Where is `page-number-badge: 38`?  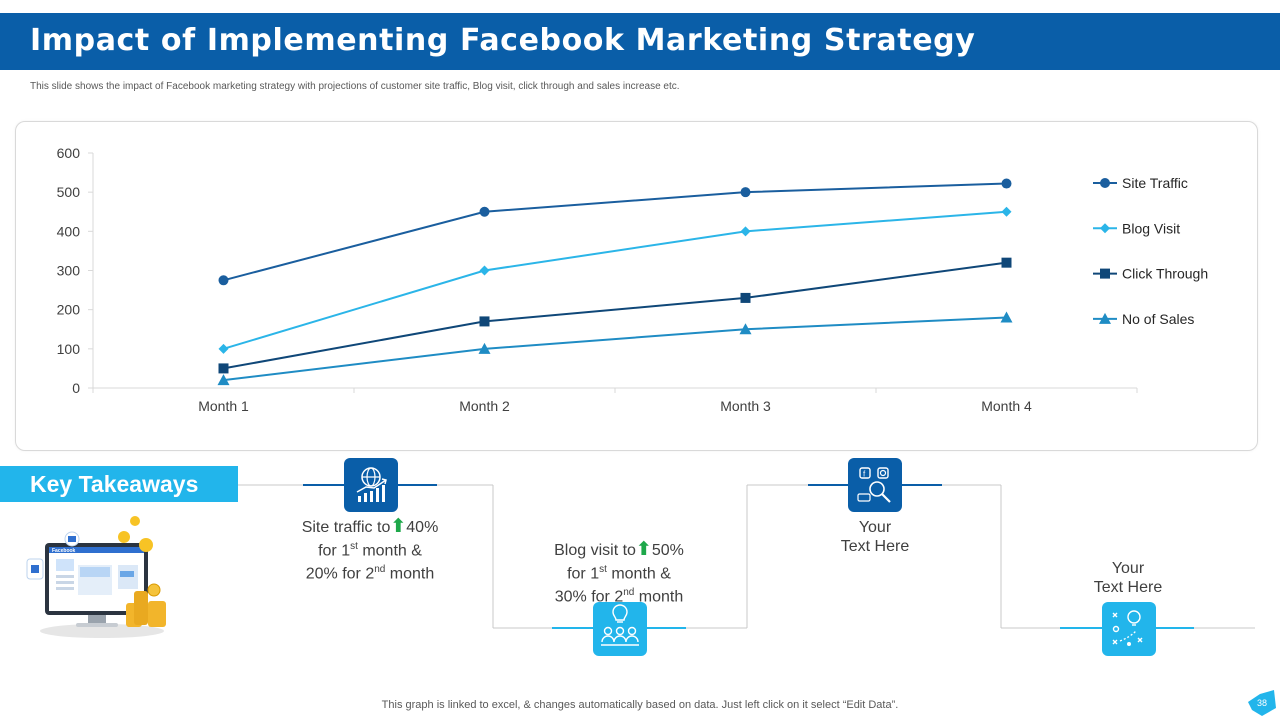
page-number-badge: 38 is located at coordinates (1262, 703).